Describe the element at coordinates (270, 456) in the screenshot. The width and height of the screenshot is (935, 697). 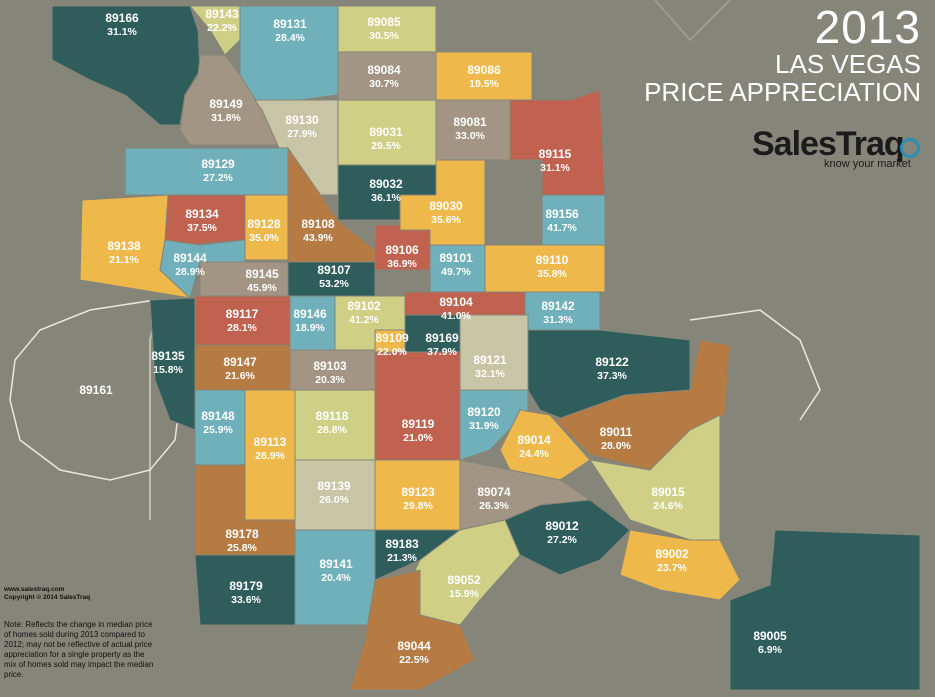
I see `zip-pct-89113: 26.9%` at that location.